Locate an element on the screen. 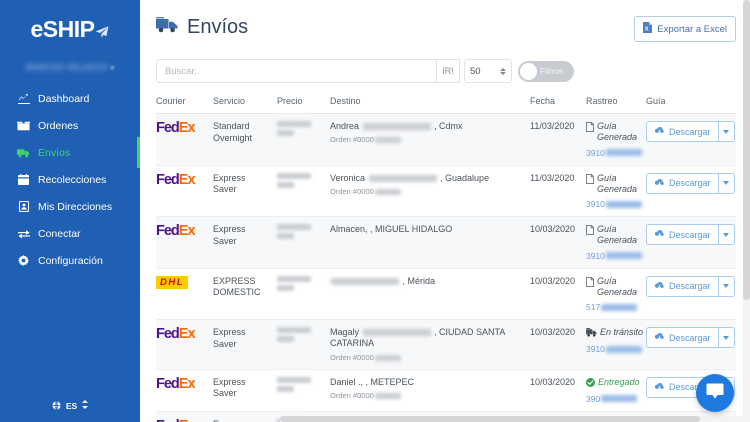  sidebar-item-label: Dashboard is located at coordinates (64, 98).